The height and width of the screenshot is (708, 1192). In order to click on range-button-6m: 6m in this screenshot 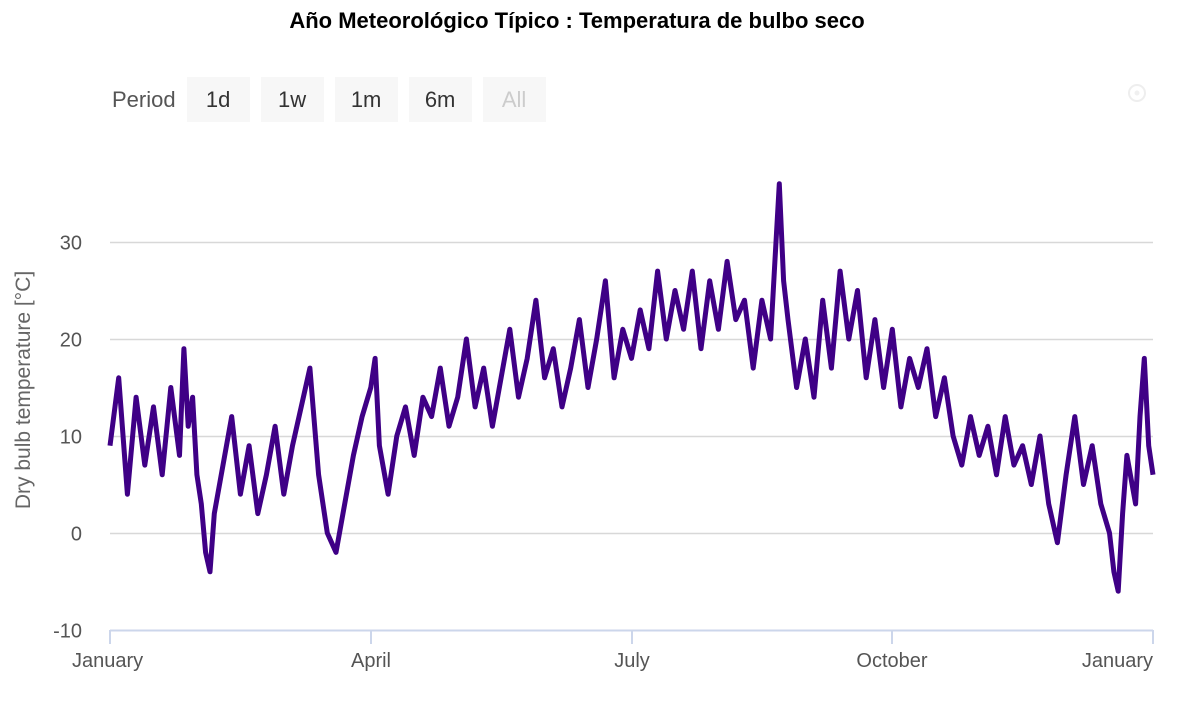, I will do `click(440, 99)`.